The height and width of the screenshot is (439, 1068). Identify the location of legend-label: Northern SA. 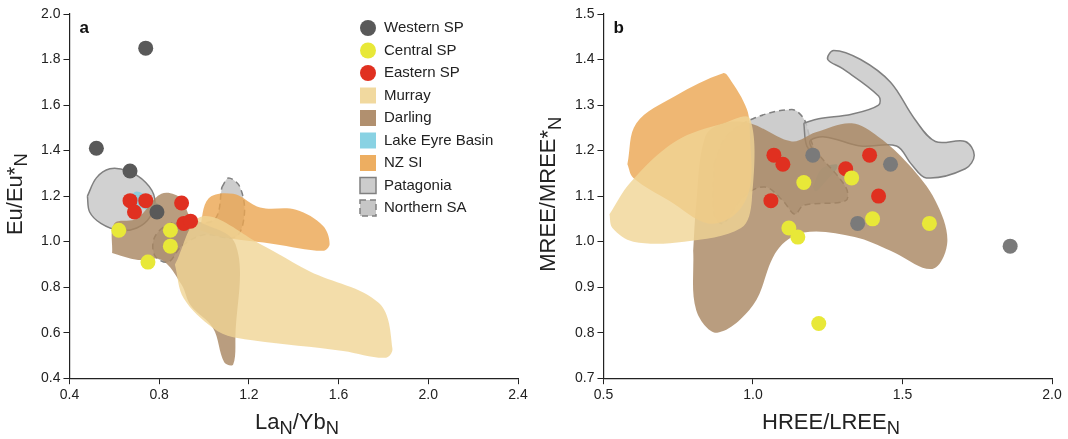
(425, 207).